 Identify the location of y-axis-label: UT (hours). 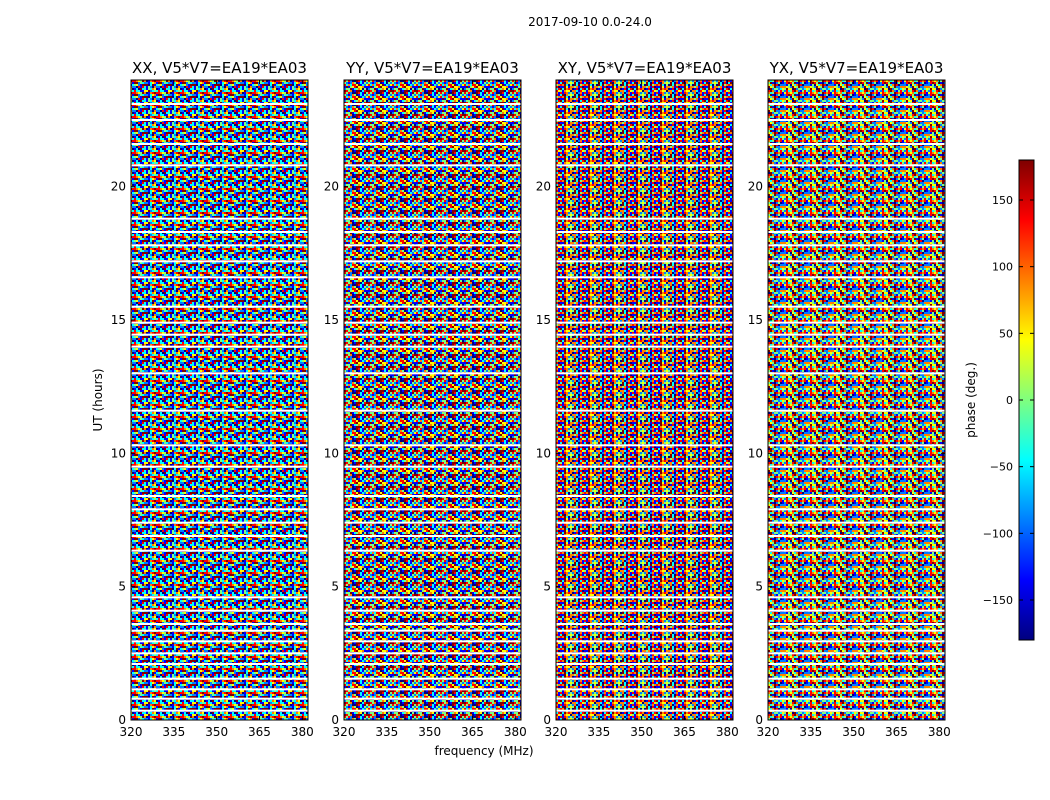
(98, 399).